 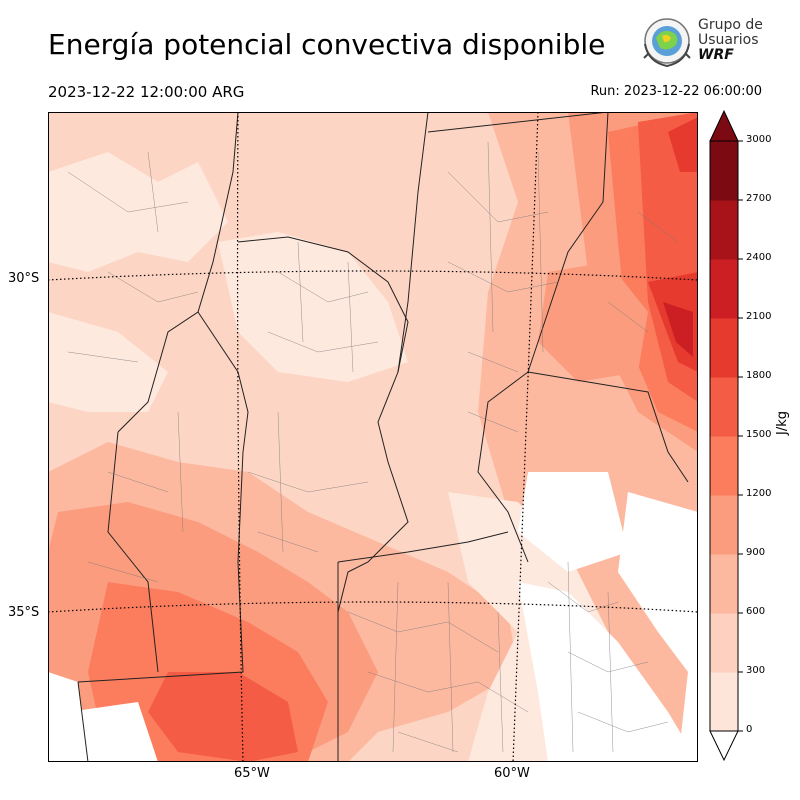 What do you see at coordinates (716, 55) in the screenshot?
I see `logo-line-3: WRF` at bounding box center [716, 55].